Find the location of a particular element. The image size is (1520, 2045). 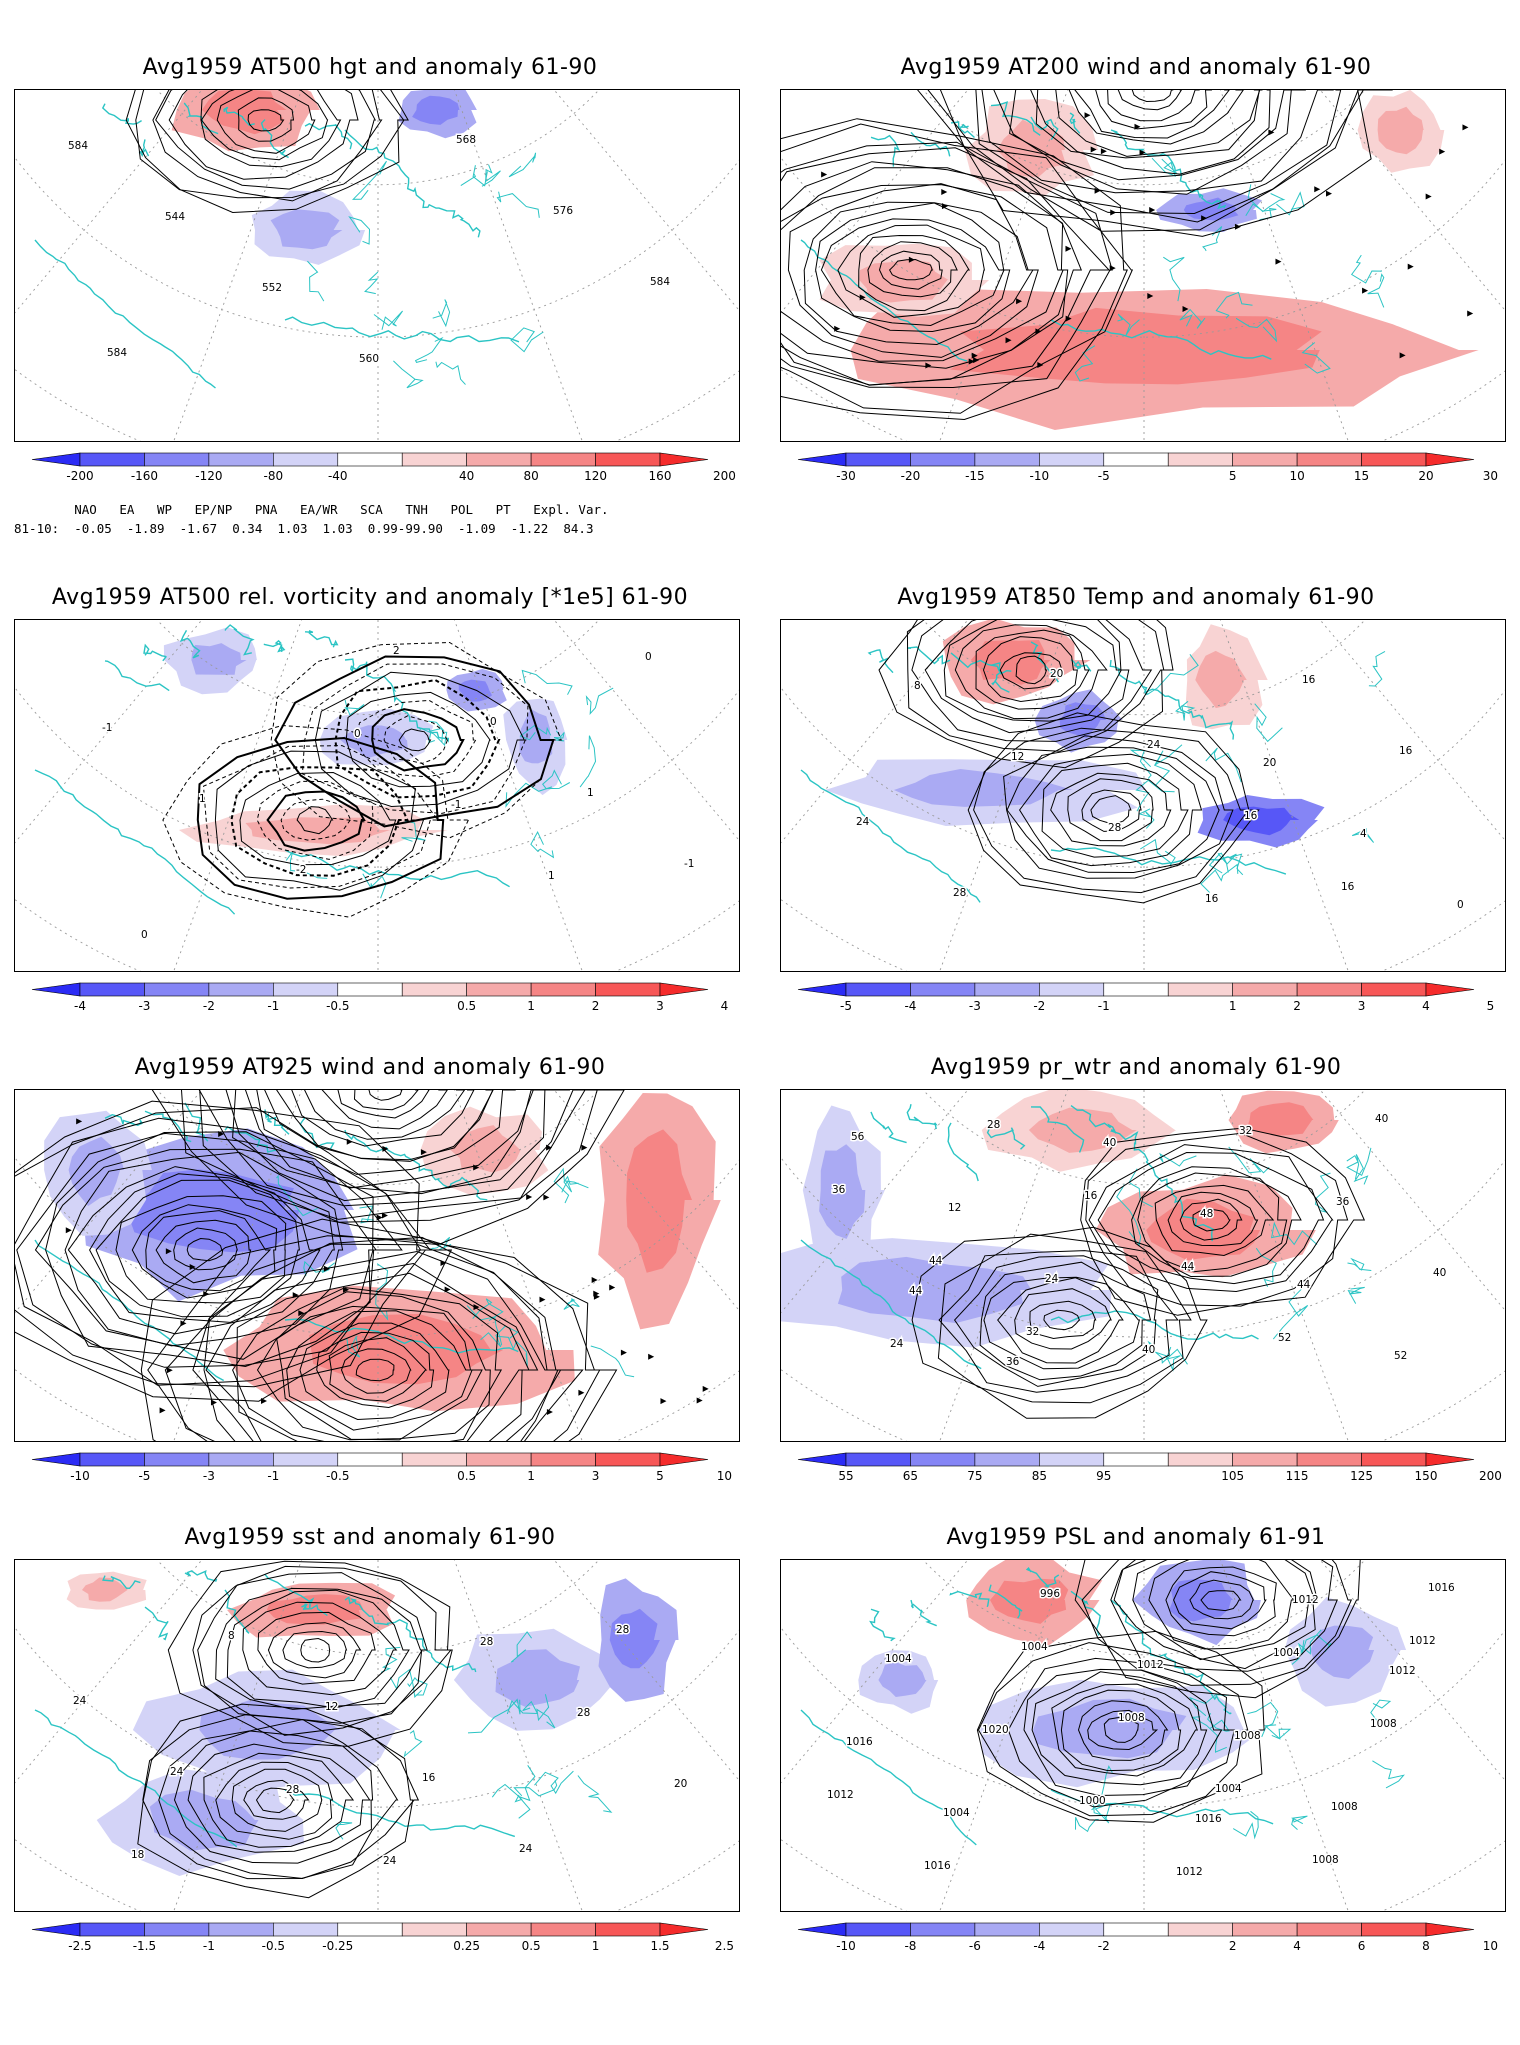

contour-label: -2 is located at coordinates (301, 870).